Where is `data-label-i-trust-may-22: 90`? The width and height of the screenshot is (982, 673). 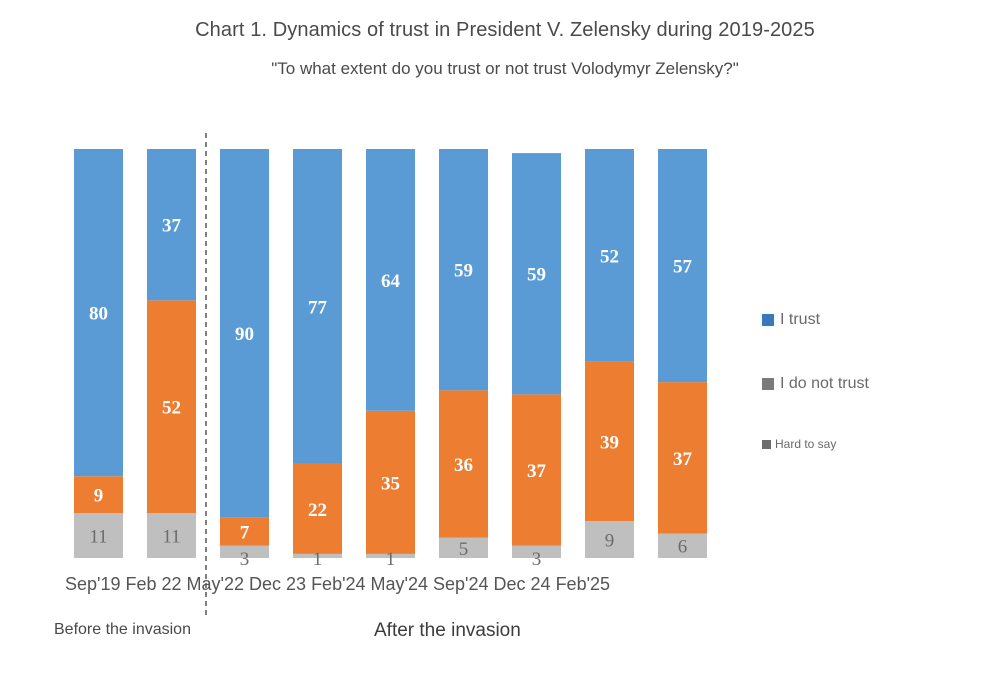 data-label-i-trust-may-22: 90 is located at coordinates (244, 334).